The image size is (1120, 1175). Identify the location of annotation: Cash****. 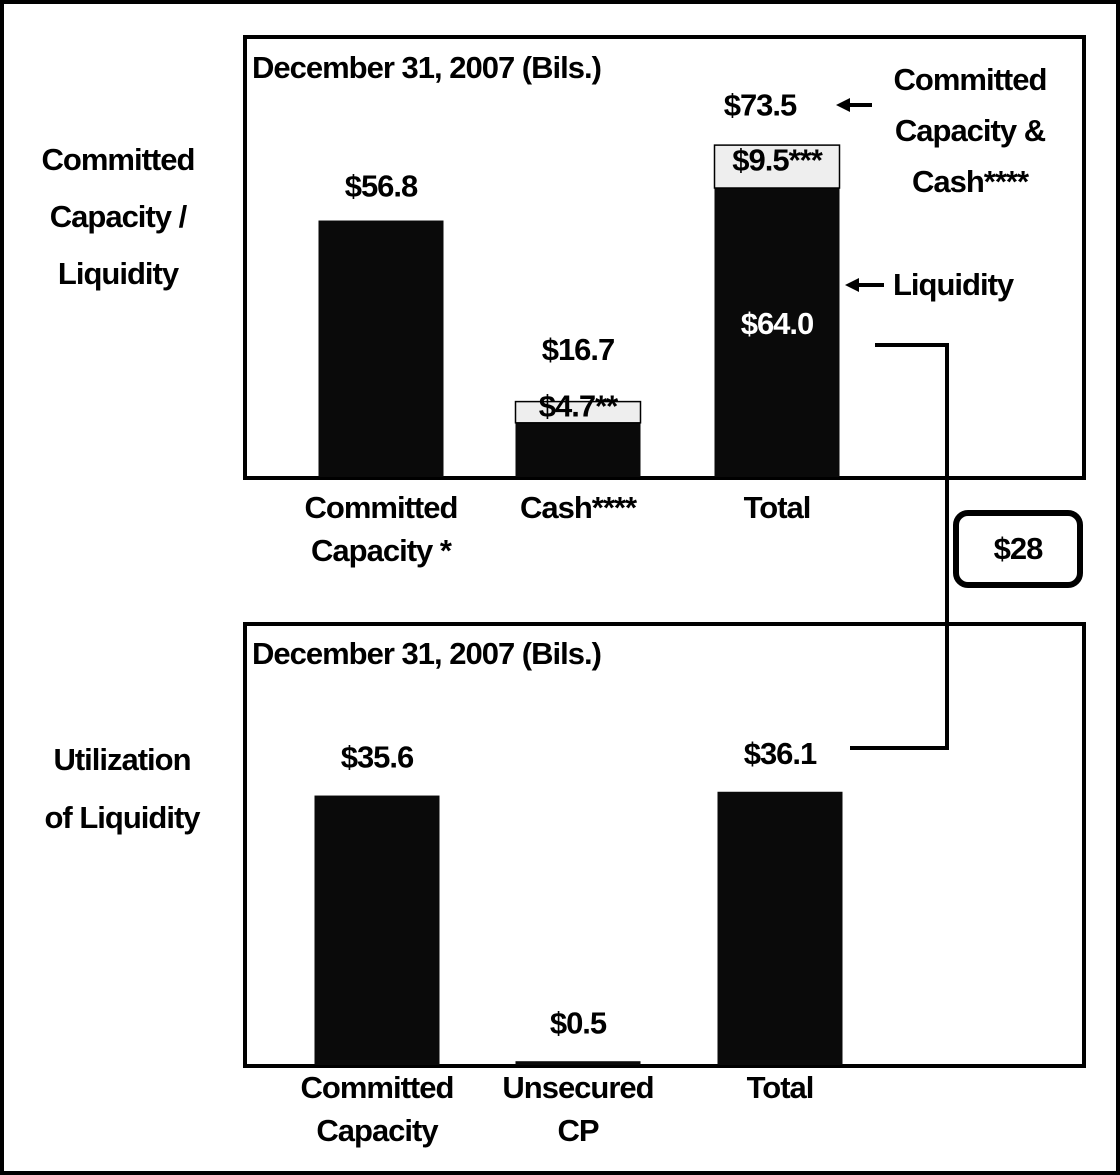
(971, 181).